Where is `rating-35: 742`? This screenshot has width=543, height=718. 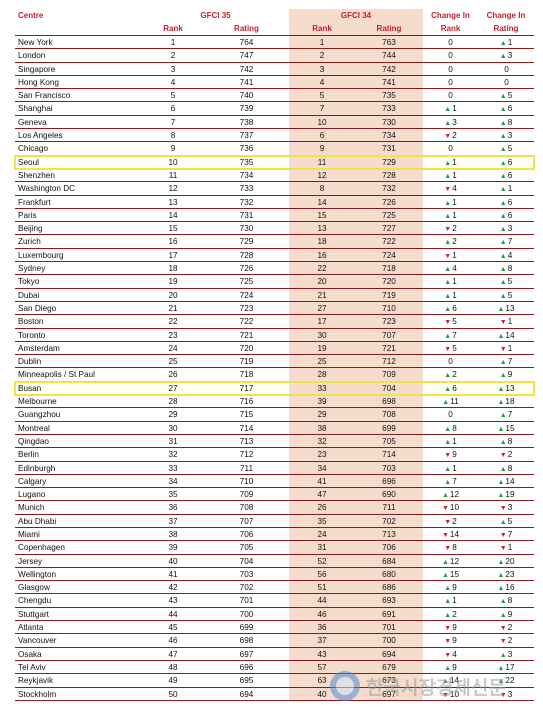 rating-35: 742 is located at coordinates (246, 69).